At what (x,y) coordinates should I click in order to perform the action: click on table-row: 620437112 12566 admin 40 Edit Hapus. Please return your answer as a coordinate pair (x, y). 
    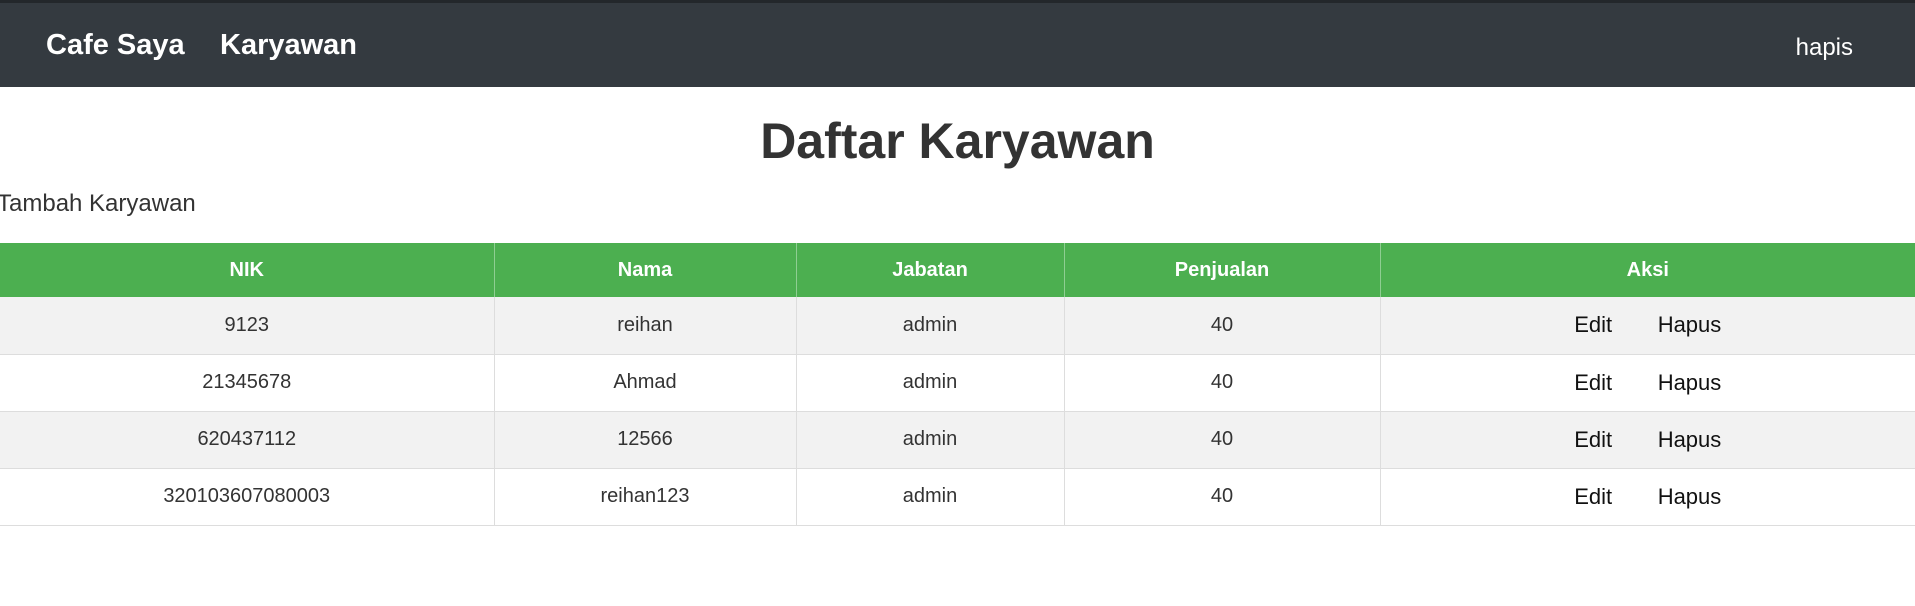
    Looking at the image, I should click on (957, 440).